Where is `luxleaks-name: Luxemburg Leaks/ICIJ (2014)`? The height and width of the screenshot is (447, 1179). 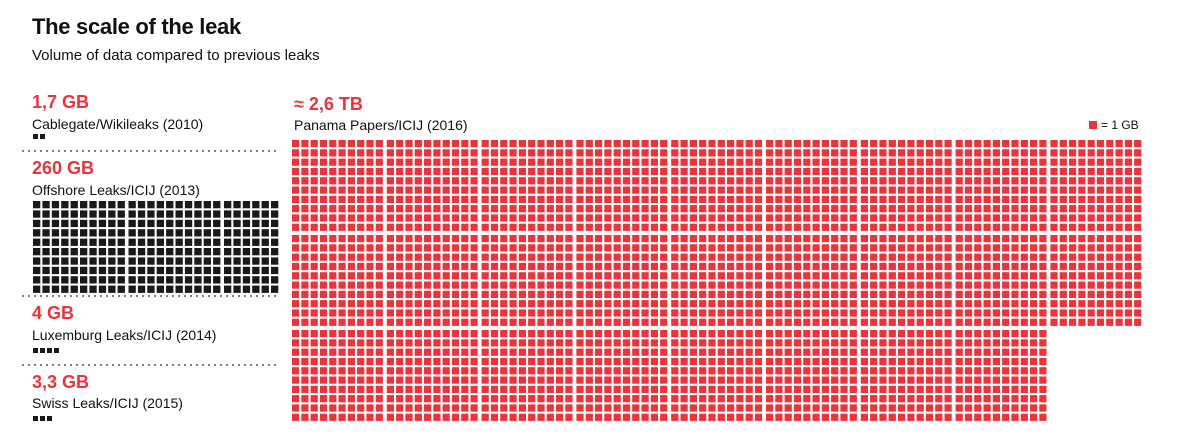
luxleaks-name: Luxemburg Leaks/ICIJ (2014) is located at coordinates (124, 335).